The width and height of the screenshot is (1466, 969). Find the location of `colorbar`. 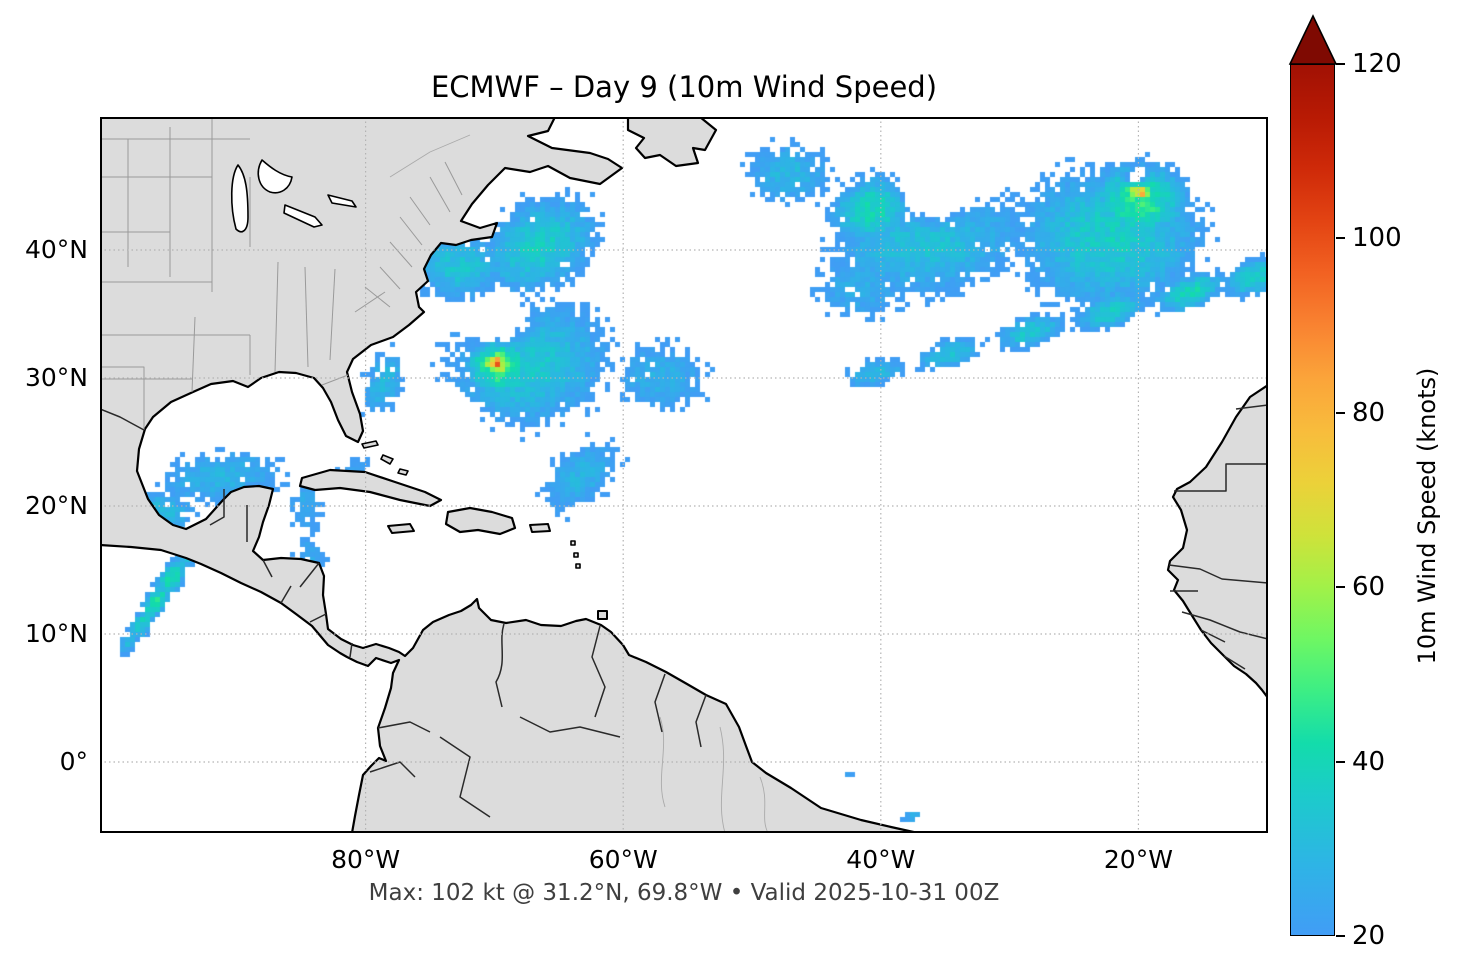

colorbar is located at coordinates (1312, 500).